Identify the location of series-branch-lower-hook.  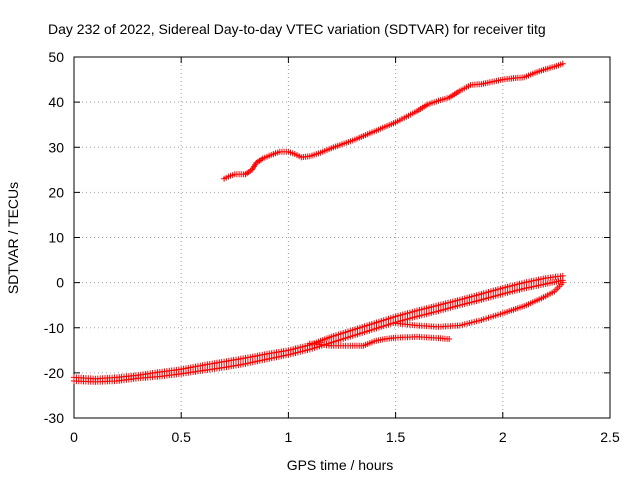
(379, 341).